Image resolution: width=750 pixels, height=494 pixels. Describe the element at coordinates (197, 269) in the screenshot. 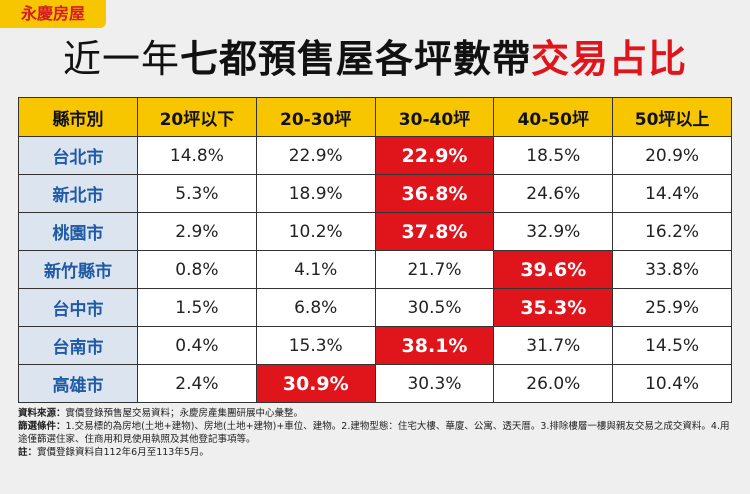

I see `value-cell: 0.8%` at that location.